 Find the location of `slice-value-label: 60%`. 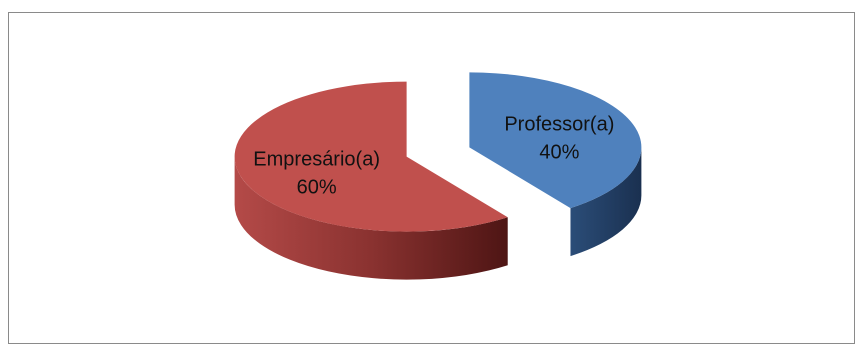

slice-value-label: 60% is located at coordinates (317, 187).